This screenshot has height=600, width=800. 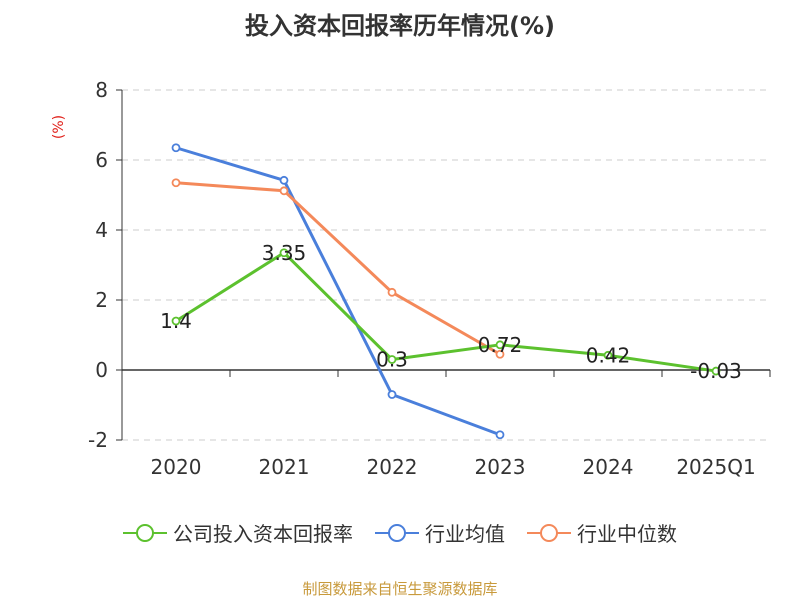 I want to click on legend: 公司投入资本回报率 行业均值 行业中位数, so click(x=400, y=532).